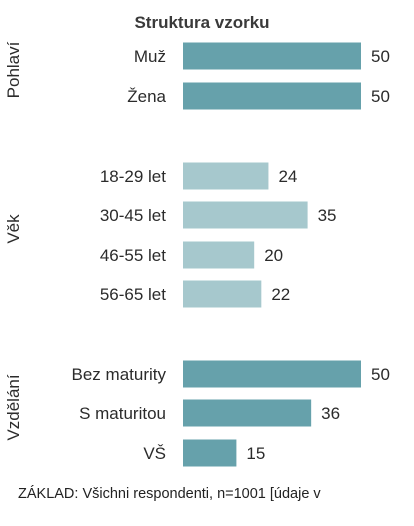 This screenshot has height=526, width=414. Describe the element at coordinates (287, 176) in the screenshot. I see `value-label-1-0: 24` at that location.